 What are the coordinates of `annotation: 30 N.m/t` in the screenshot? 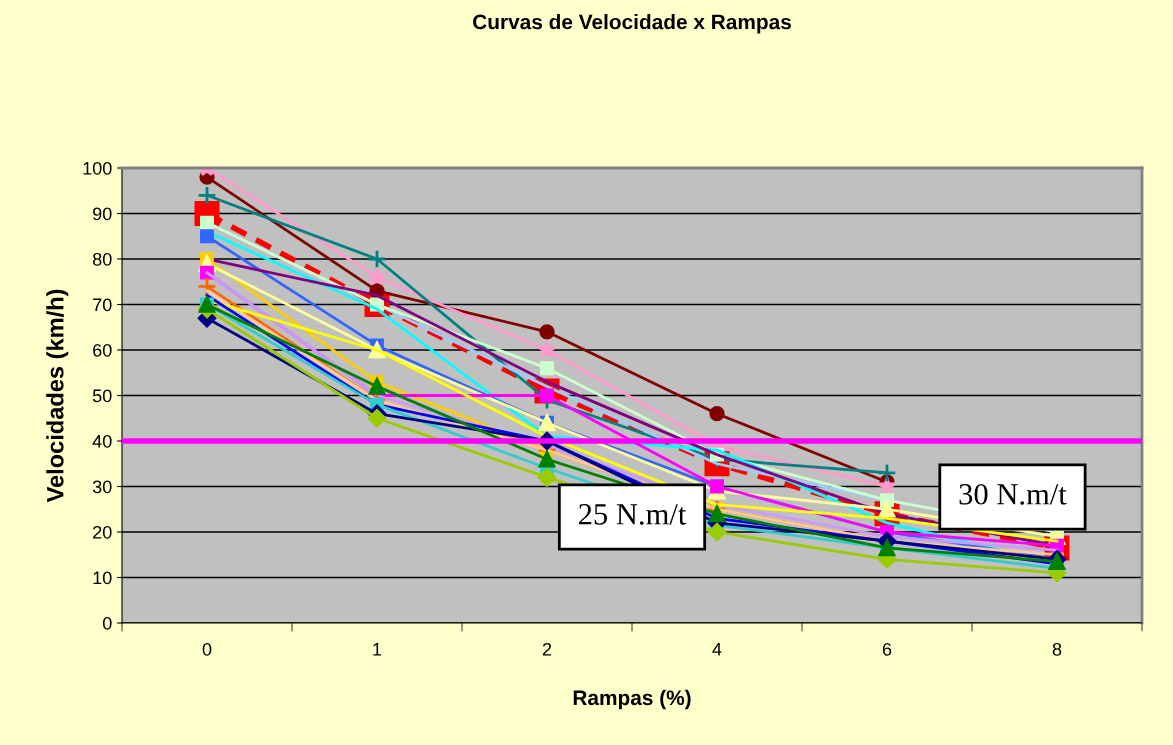 It's located at (1013, 494).